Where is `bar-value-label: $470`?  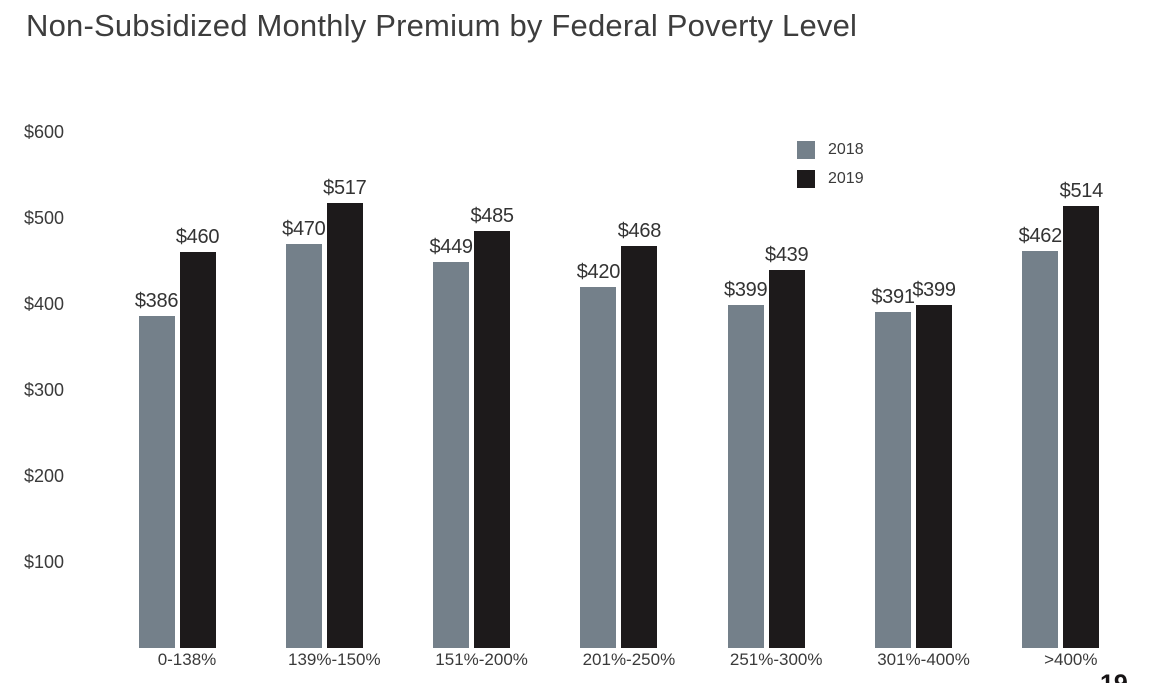 bar-value-label: $470 is located at coordinates (304, 228).